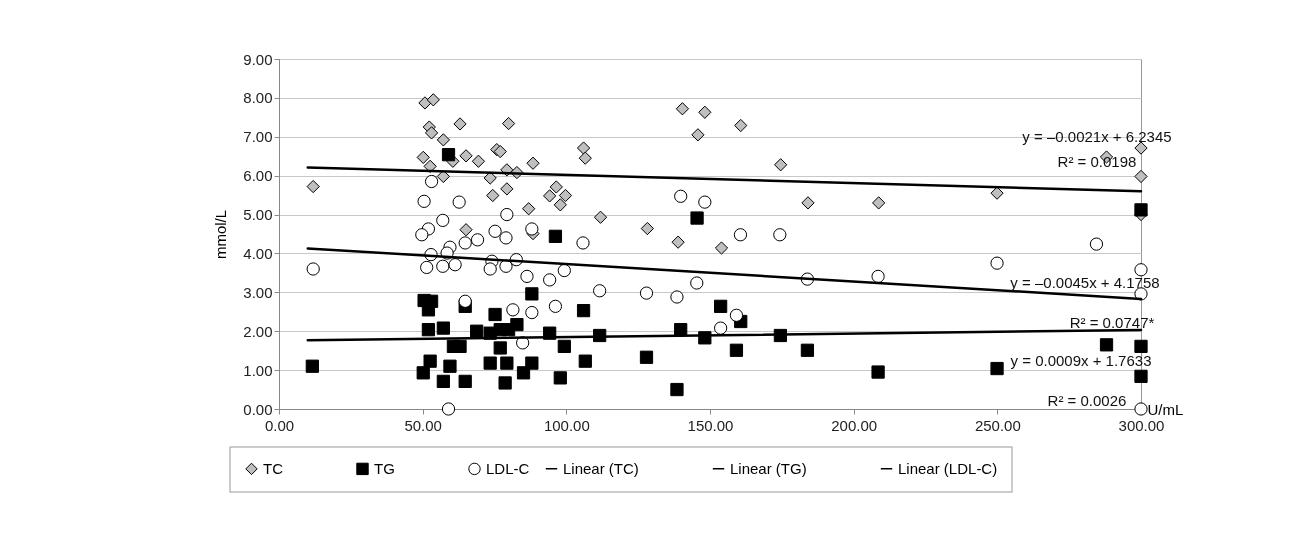  What do you see at coordinates (258, 59) in the screenshot?
I see `y-tick-label: 9.00` at bounding box center [258, 59].